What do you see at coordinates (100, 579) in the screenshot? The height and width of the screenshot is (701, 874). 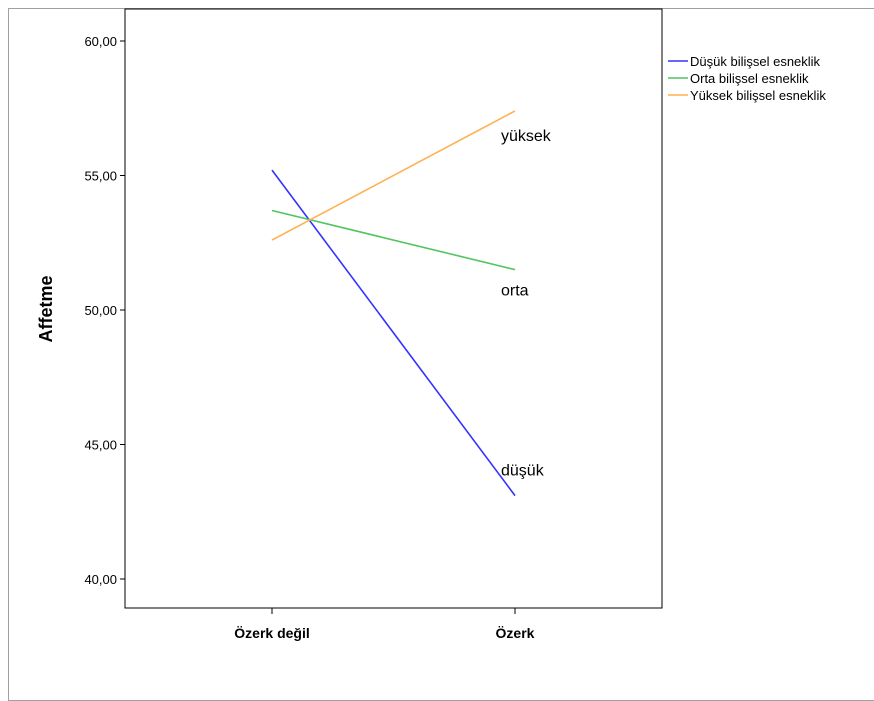 I see `y-tick-label: 40,00` at bounding box center [100, 579].